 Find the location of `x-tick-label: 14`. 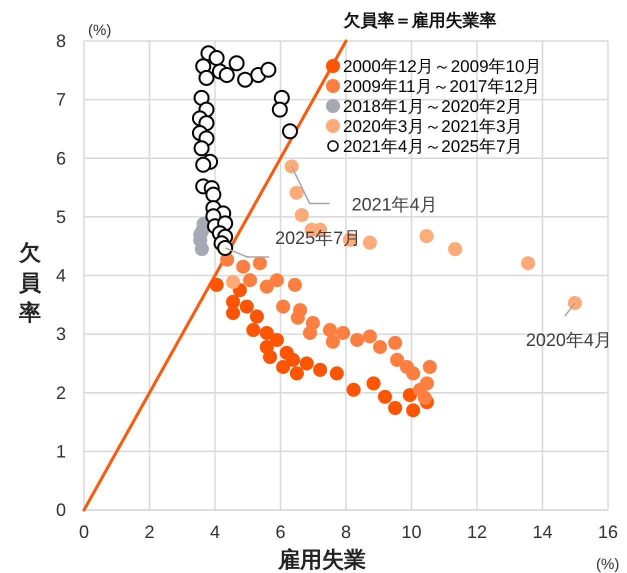

x-tick-label: 14 is located at coordinates (542, 532).